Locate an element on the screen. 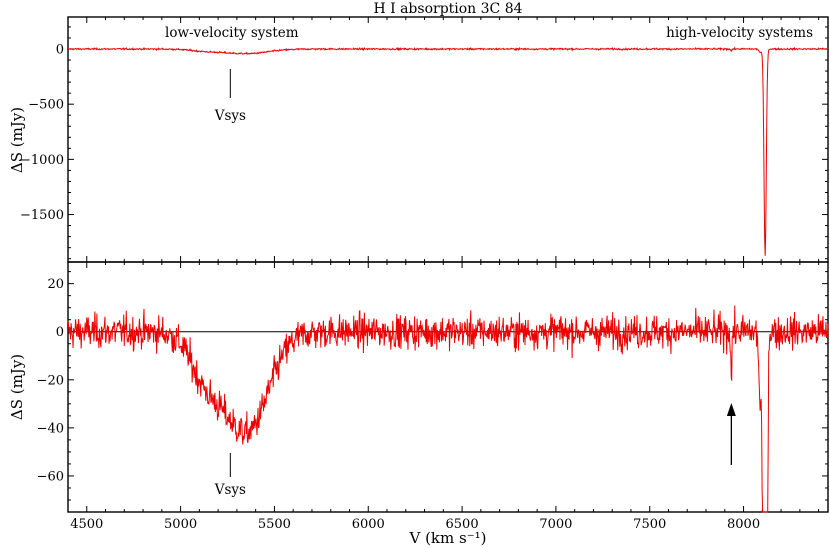 The image size is (830, 549). y-tick-label: −40 is located at coordinates (50, 428).